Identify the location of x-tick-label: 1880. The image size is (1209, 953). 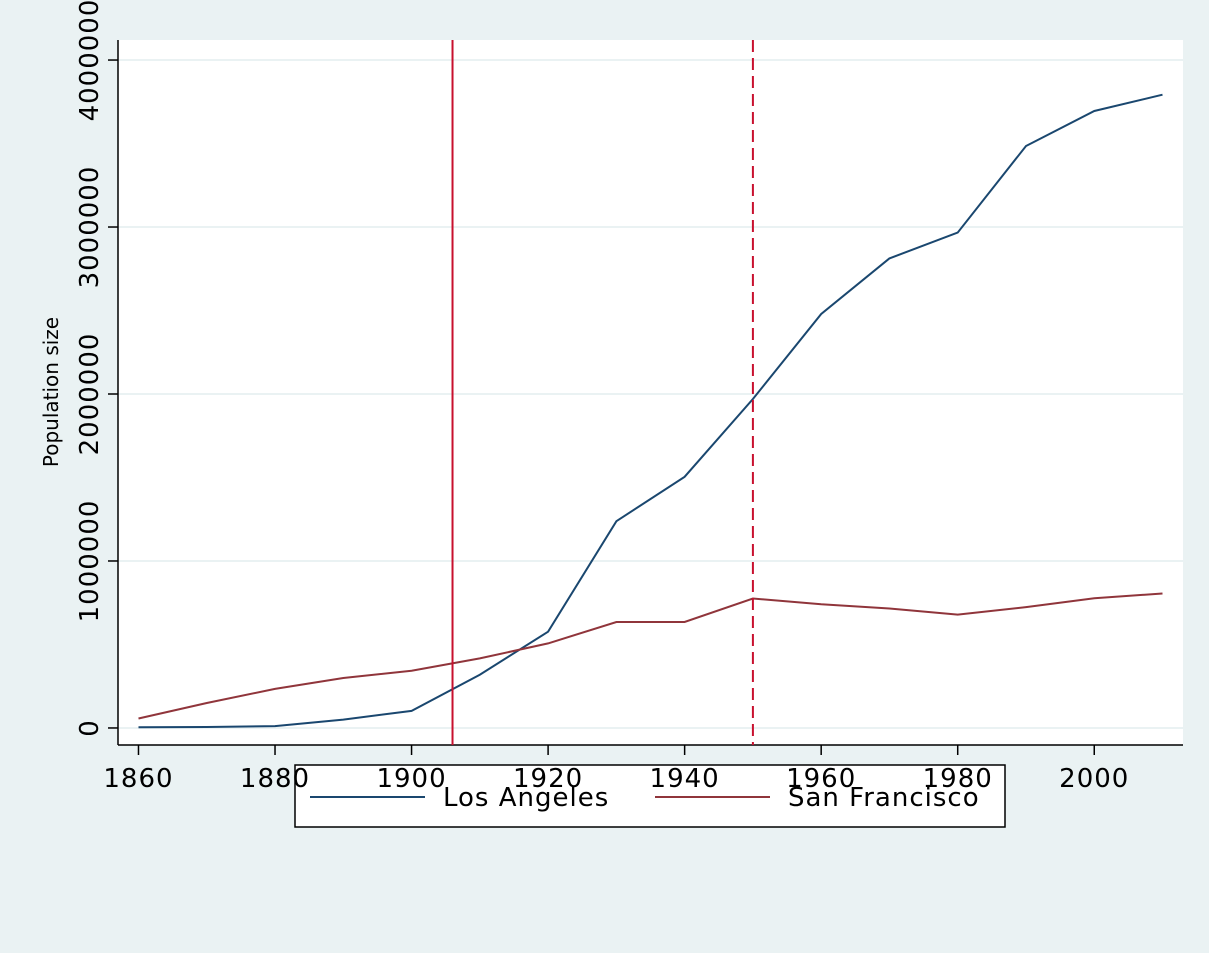
(275, 779).